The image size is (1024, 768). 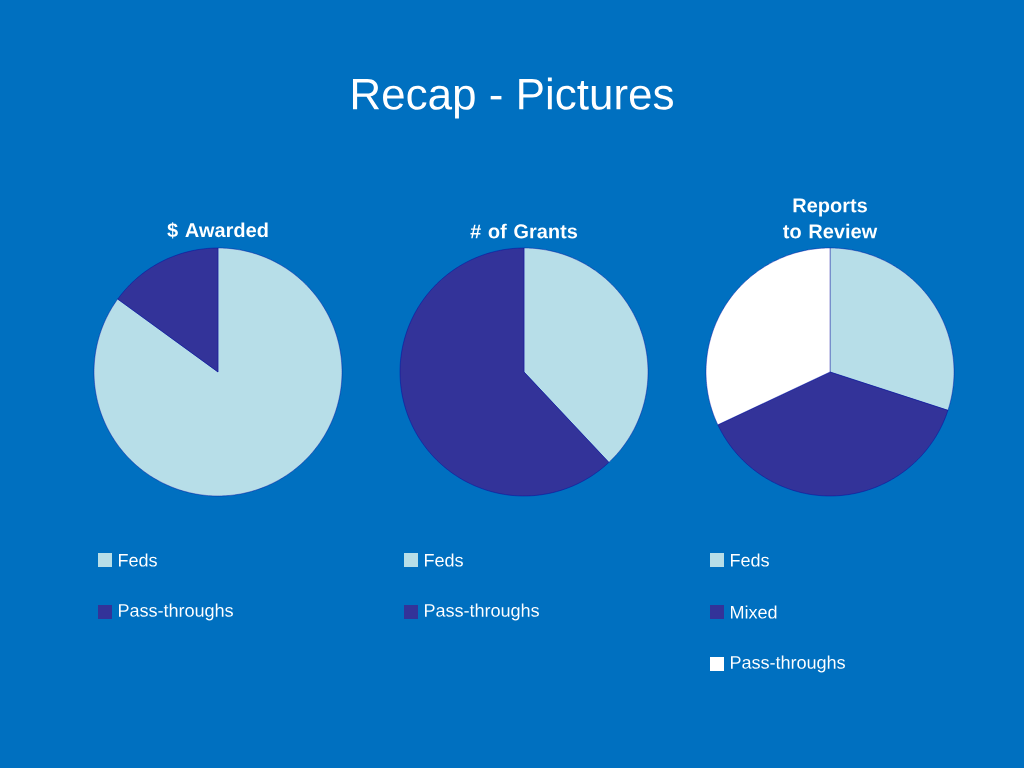 What do you see at coordinates (524, 231) in the screenshot?
I see `chart-title: # of Grants` at bounding box center [524, 231].